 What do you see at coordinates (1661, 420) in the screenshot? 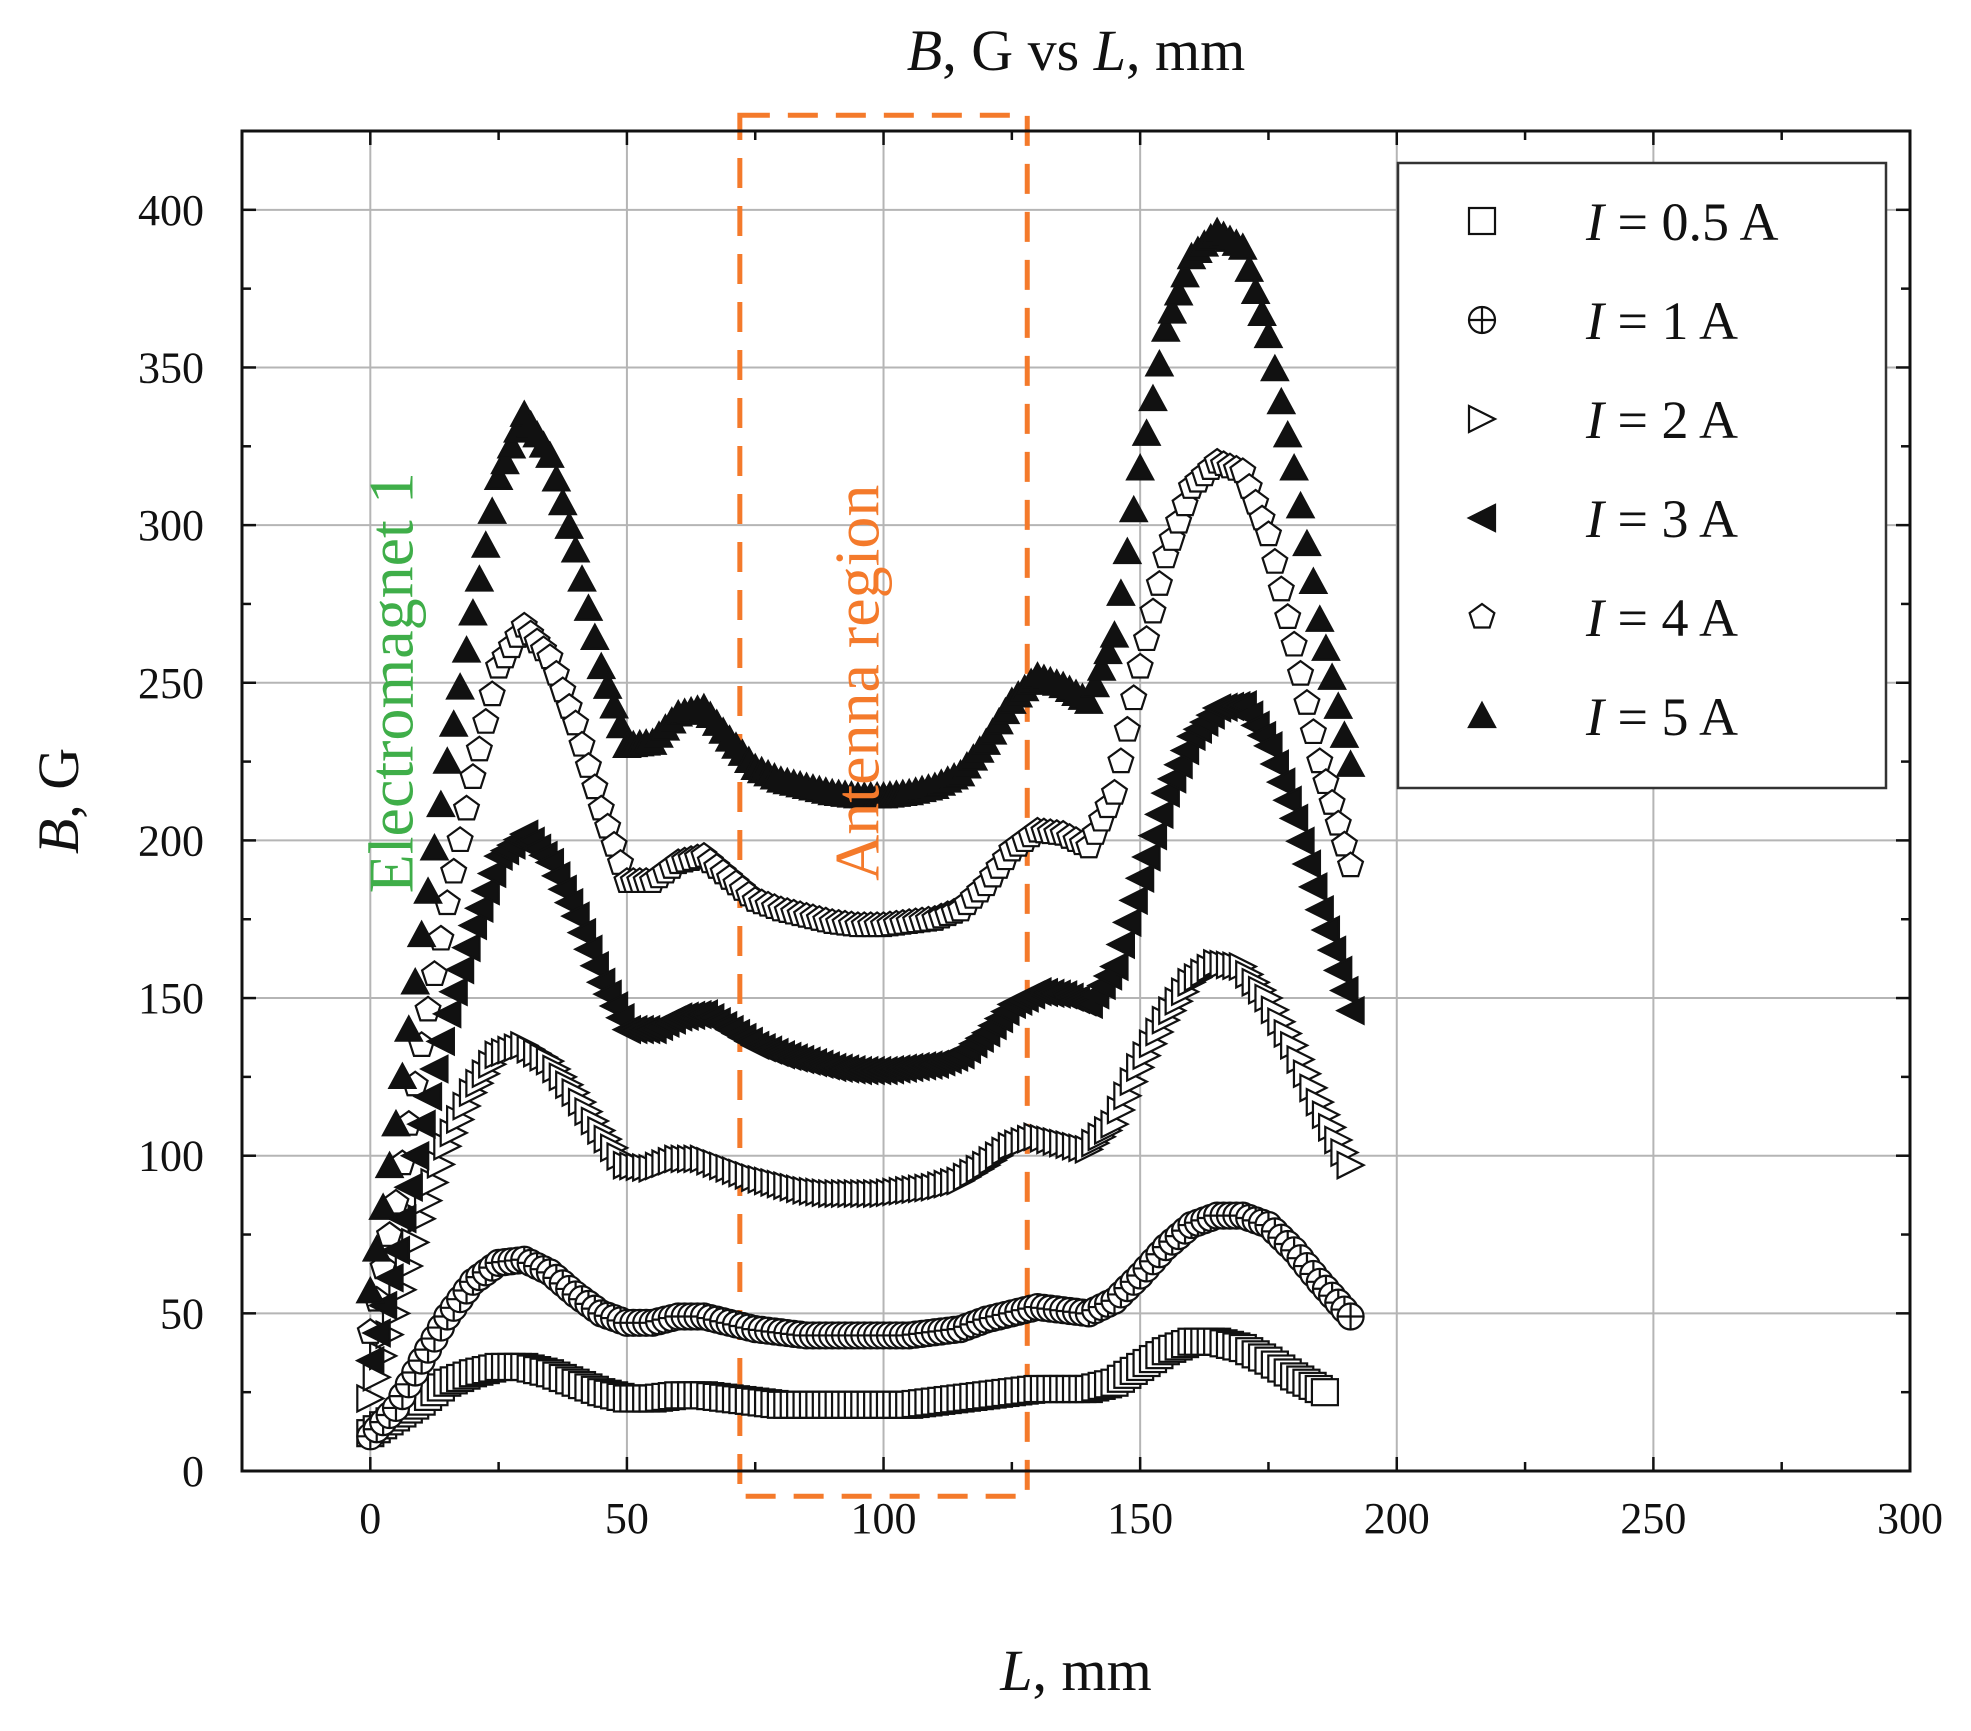
I see `legend-entry: I = 2 A` at bounding box center [1661, 420].